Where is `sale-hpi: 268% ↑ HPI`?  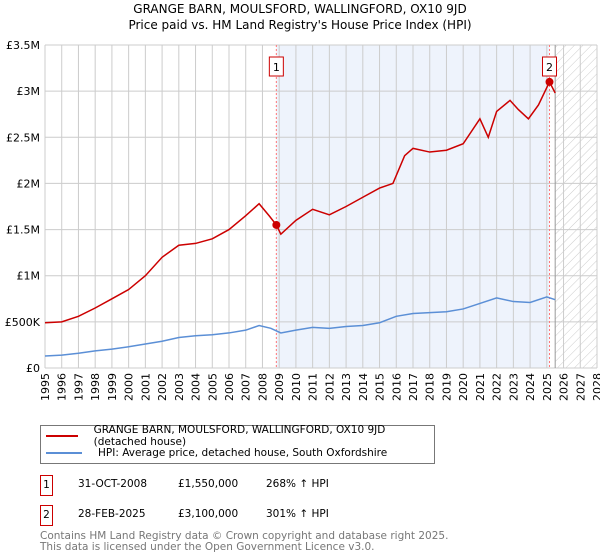
sale-hpi: 268% ↑ HPI is located at coordinates (297, 484).